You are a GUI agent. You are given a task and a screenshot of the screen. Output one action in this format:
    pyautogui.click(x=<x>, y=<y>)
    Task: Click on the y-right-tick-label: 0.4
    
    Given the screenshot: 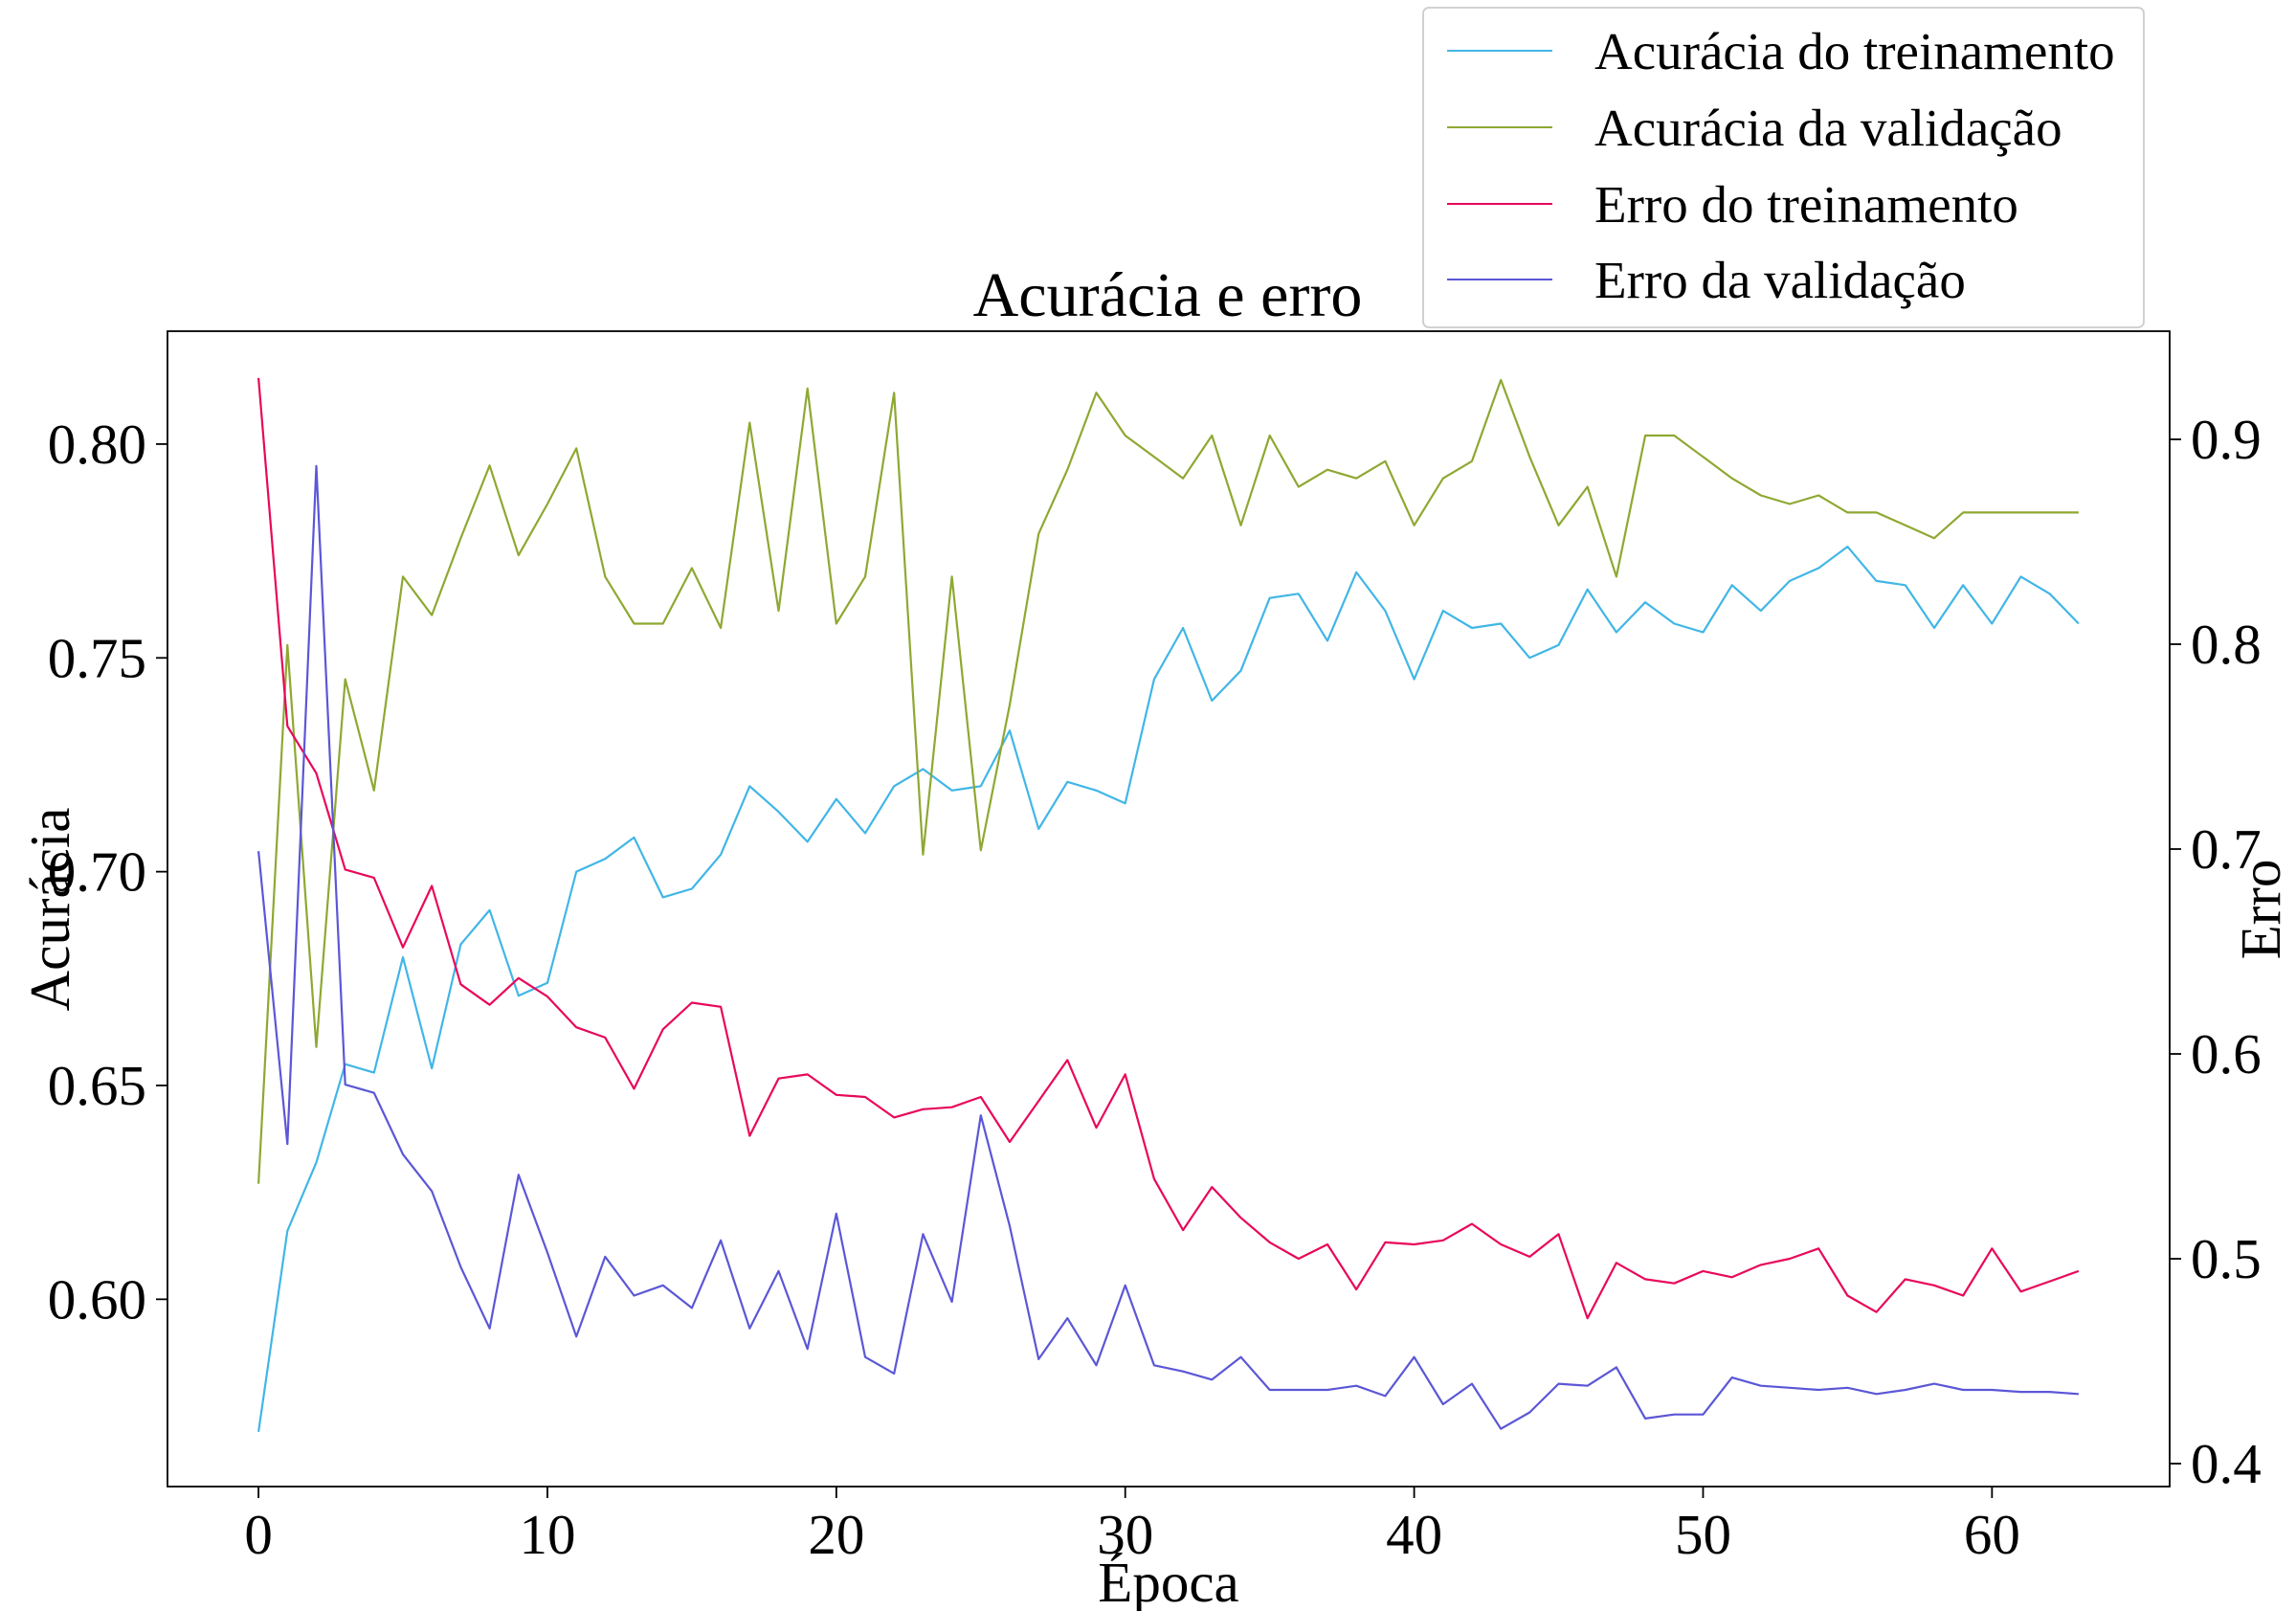 What is the action you would take?
    pyautogui.click(x=2226, y=1463)
    